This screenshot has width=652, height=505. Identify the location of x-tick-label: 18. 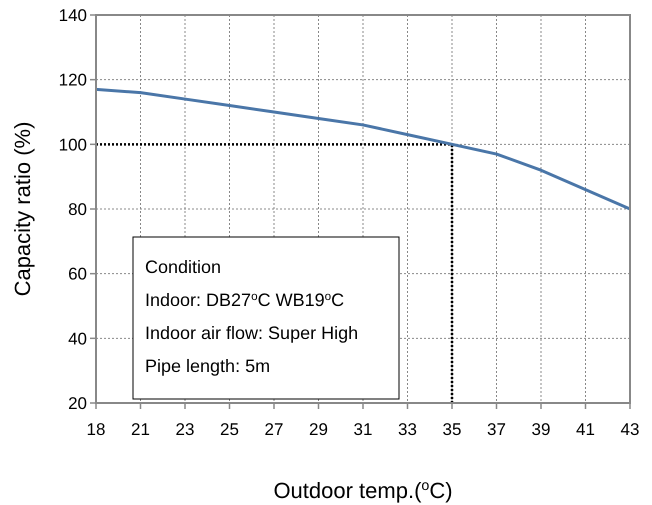
(96, 429).